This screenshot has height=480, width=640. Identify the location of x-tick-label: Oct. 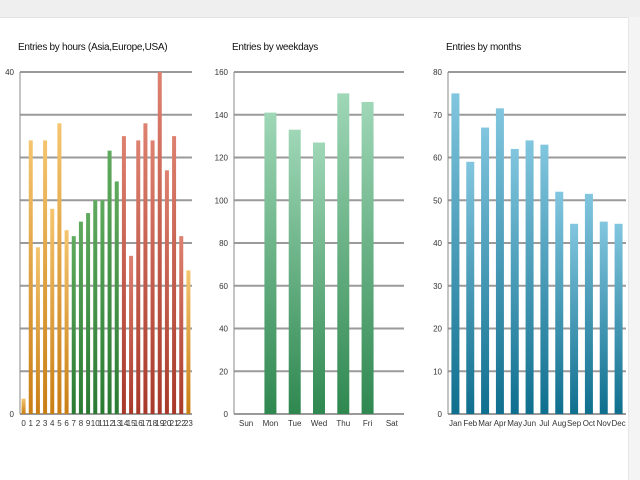
(589, 423).